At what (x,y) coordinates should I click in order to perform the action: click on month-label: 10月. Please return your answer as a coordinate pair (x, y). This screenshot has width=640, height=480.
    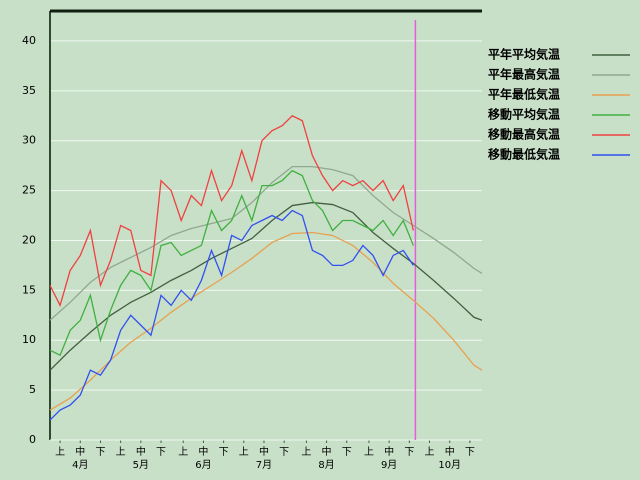
    Looking at the image, I should click on (449, 465).